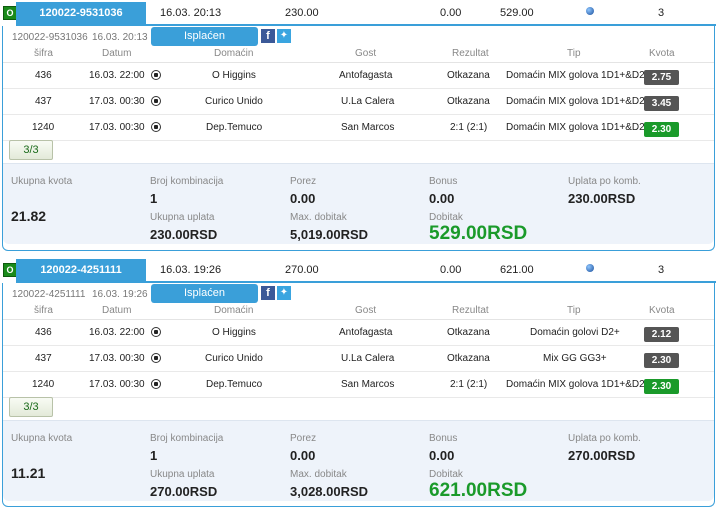  I want to click on tax-label: Porez, so click(303, 181).